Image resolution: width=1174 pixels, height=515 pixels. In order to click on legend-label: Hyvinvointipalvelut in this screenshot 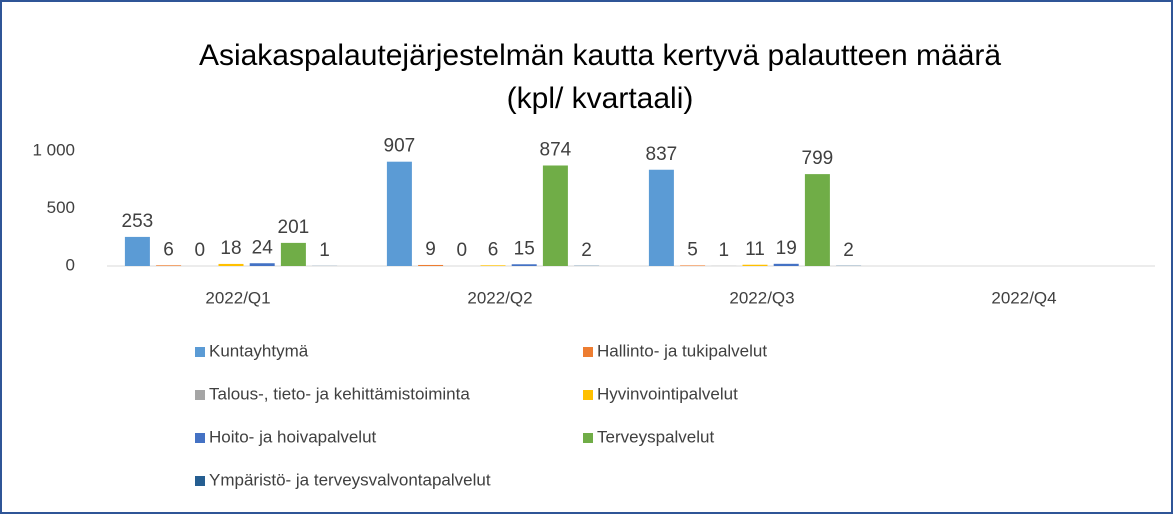, I will do `click(667, 393)`.